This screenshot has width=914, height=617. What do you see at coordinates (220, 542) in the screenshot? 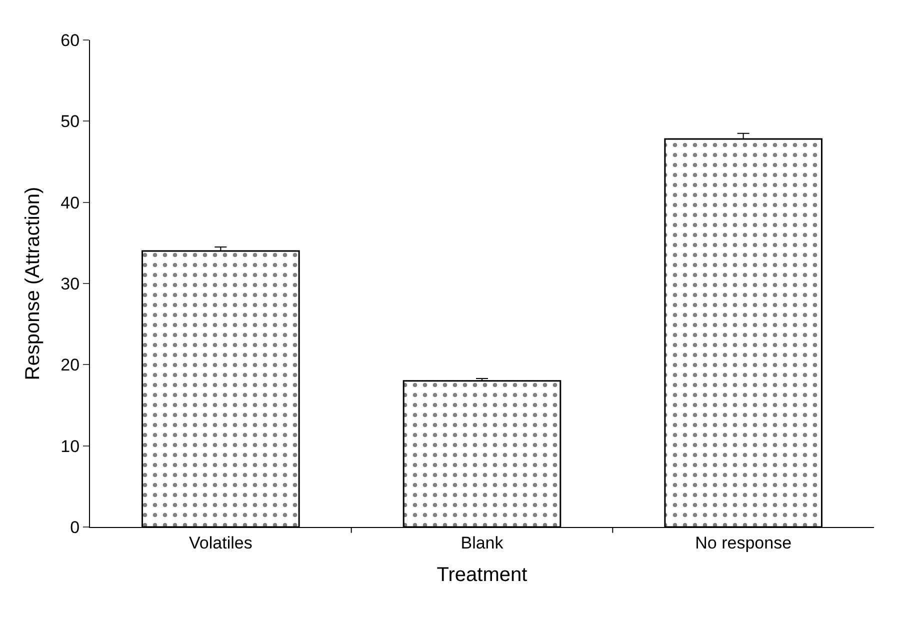
I see `x-tick-label: Volatiles` at bounding box center [220, 542].